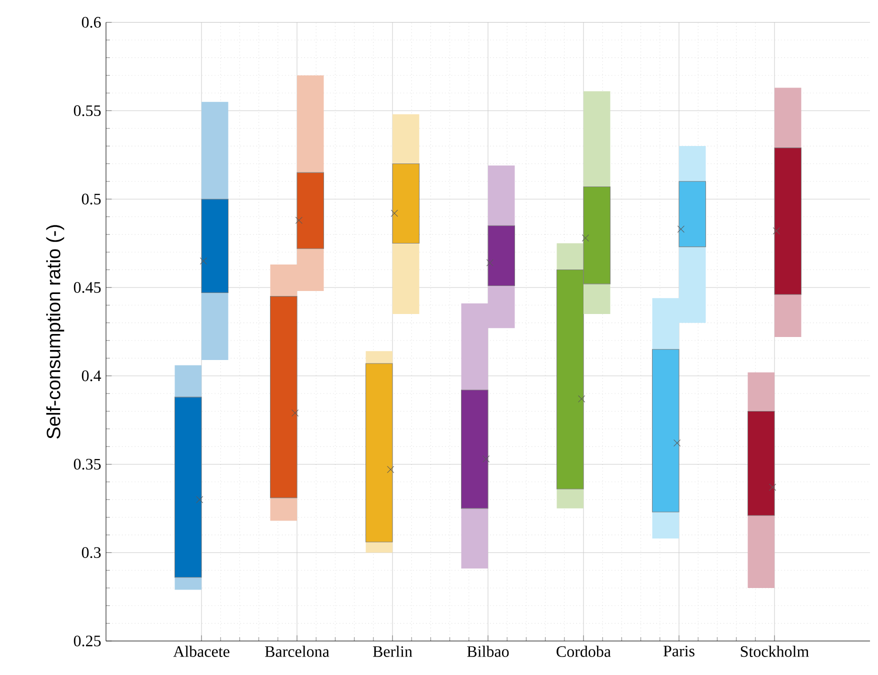 This screenshot has width=878, height=675. I want to click on y-tick-label: 0.35, so click(87, 464).